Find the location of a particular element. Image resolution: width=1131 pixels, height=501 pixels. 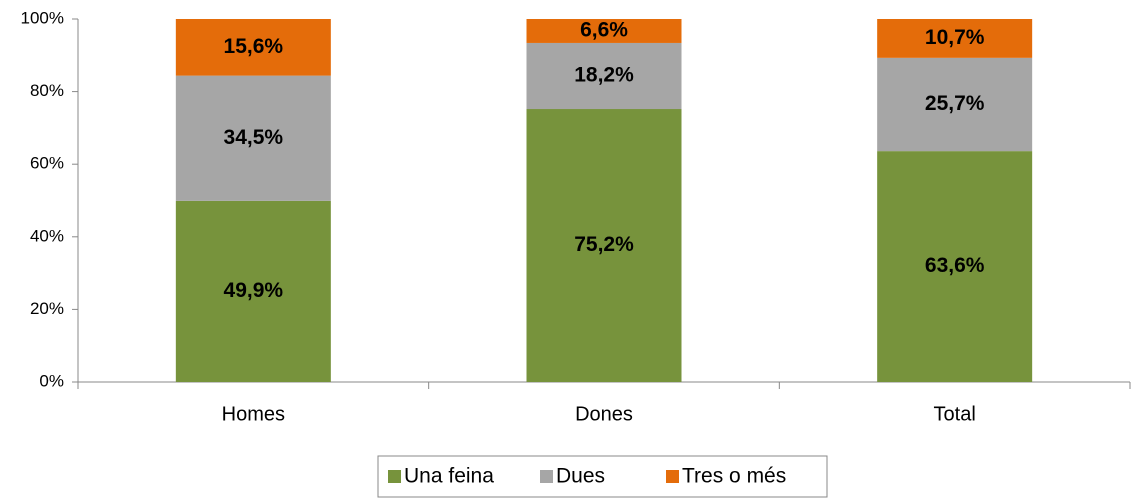

data-label: 49,9% is located at coordinates (254, 290).